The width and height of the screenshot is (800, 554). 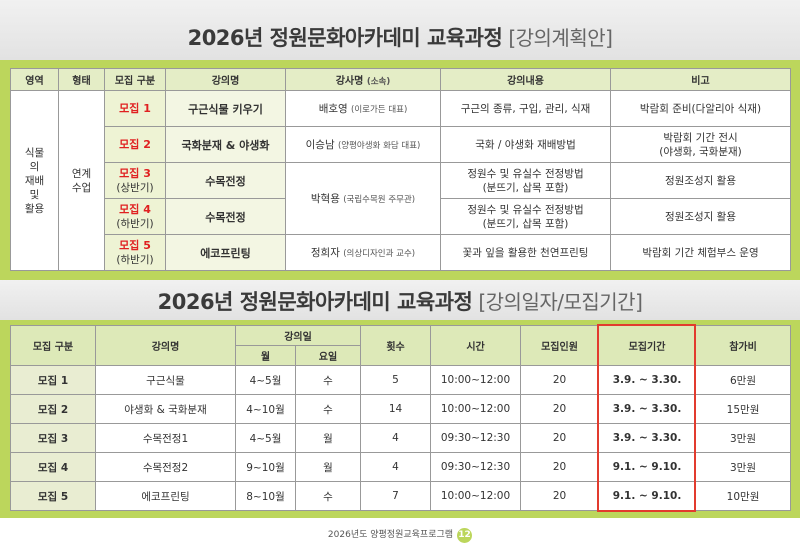 What do you see at coordinates (379, 110) in the screenshot?
I see `instructor-affiliation: (이로가든 대표)` at bounding box center [379, 110].